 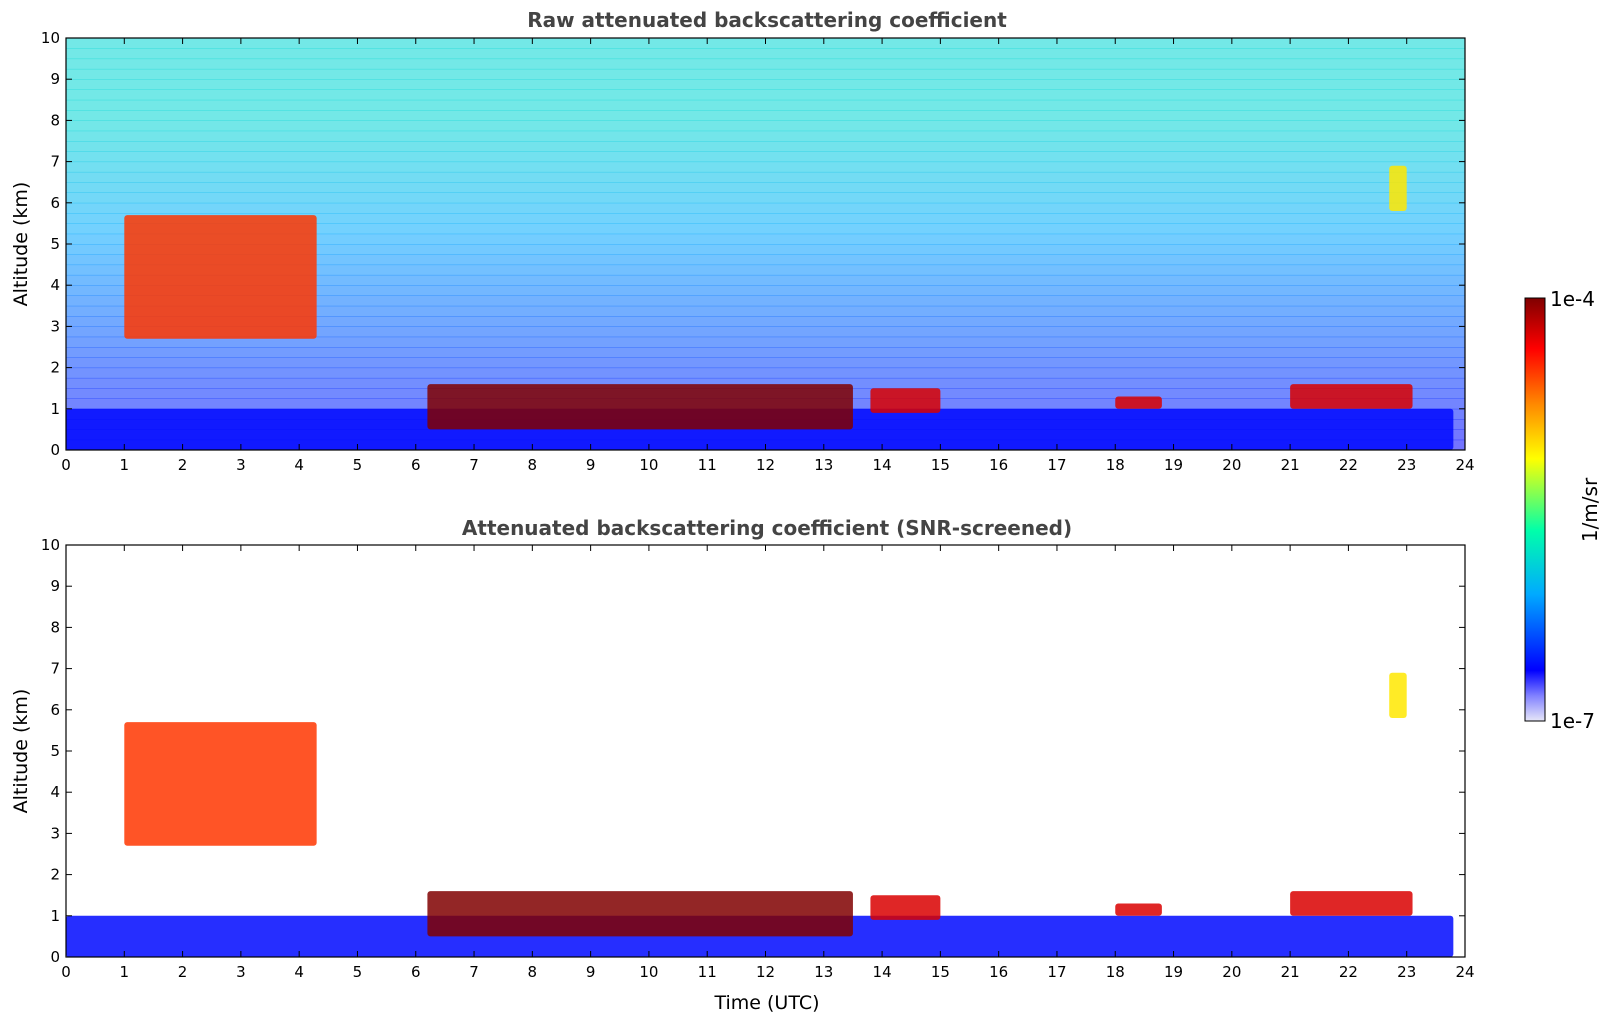 I want to click on x-tick-label: 14, so click(x=882, y=972).